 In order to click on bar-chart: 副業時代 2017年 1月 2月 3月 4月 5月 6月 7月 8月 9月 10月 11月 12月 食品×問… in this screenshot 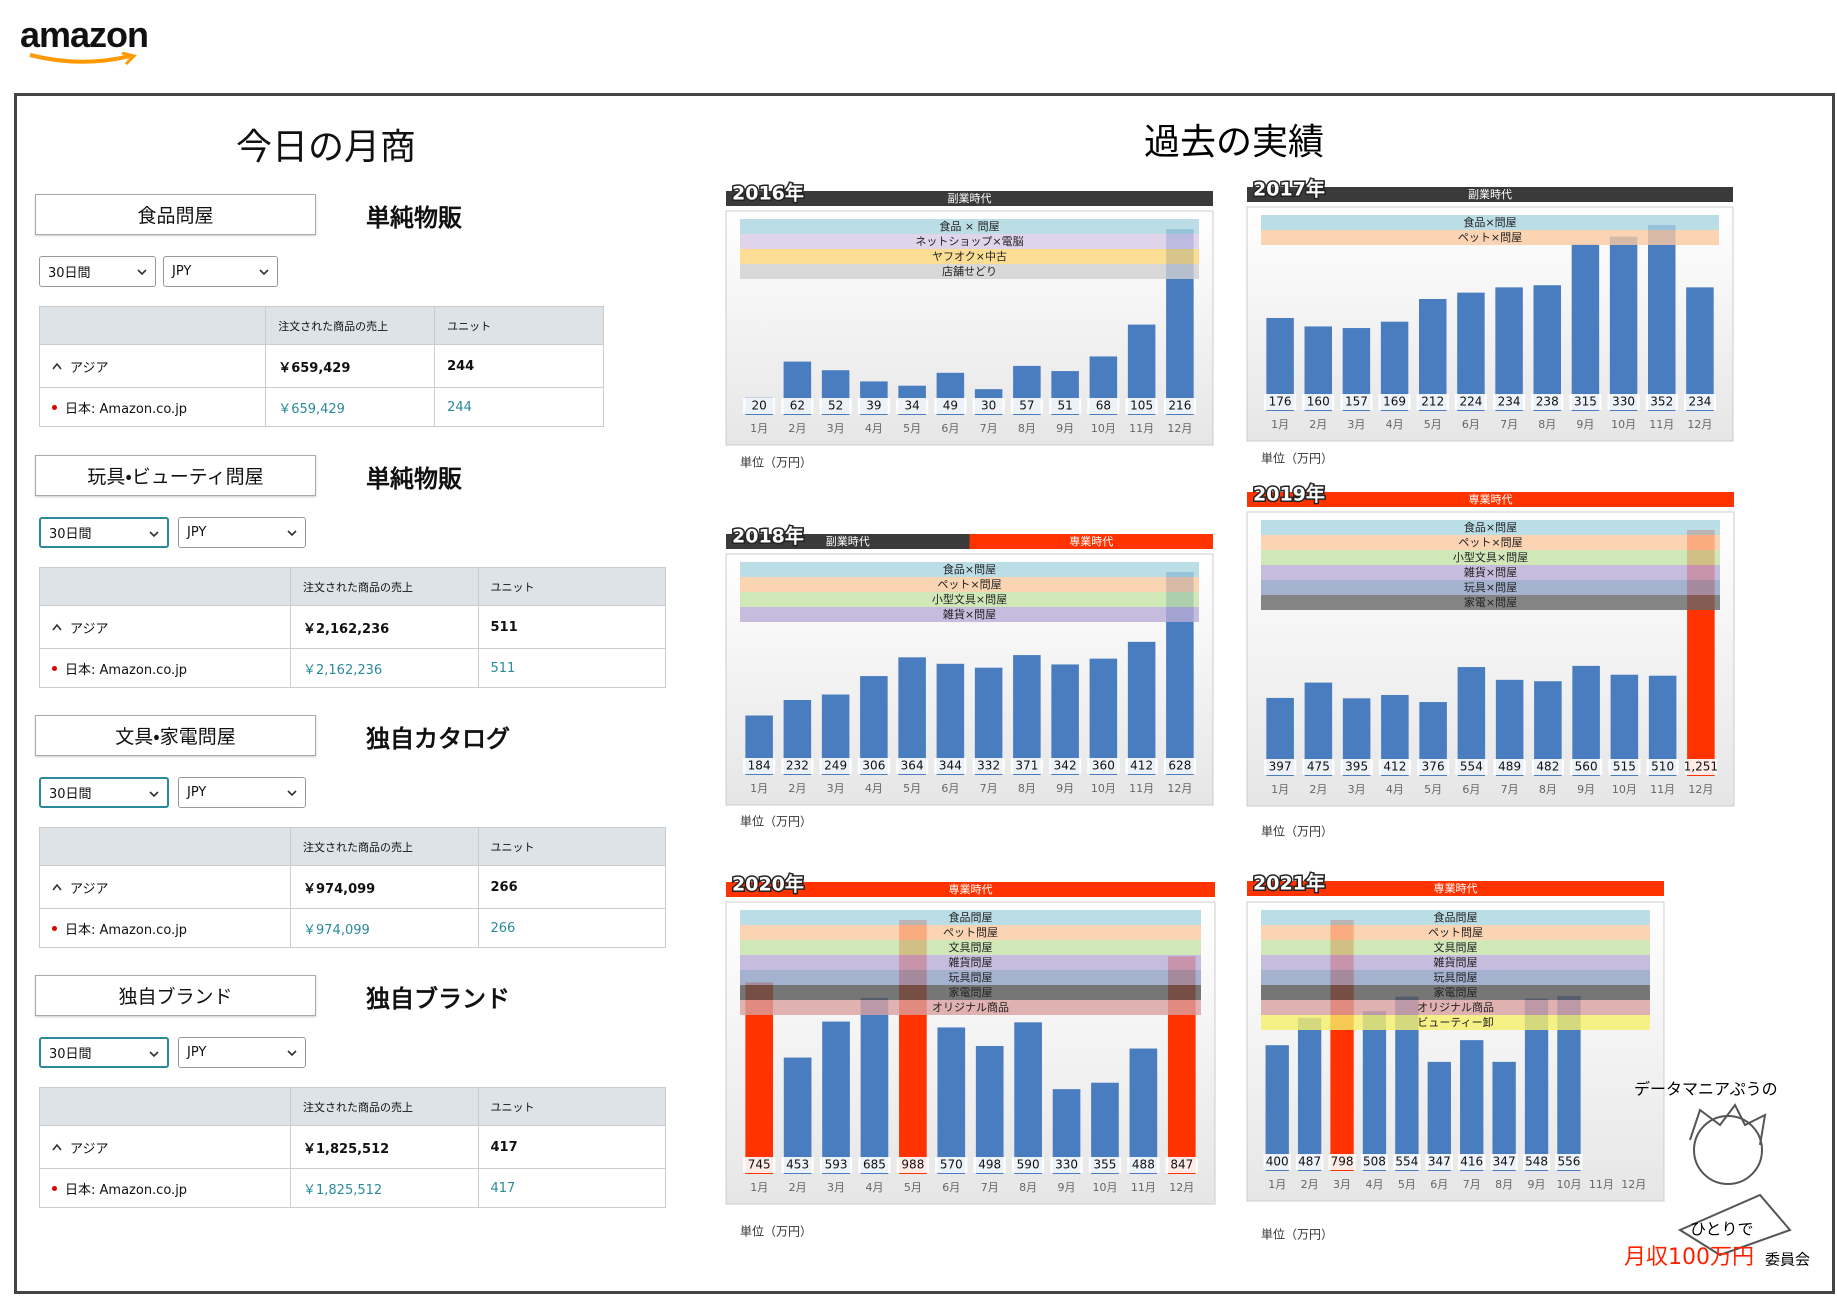, I will do `click(1490, 321)`.